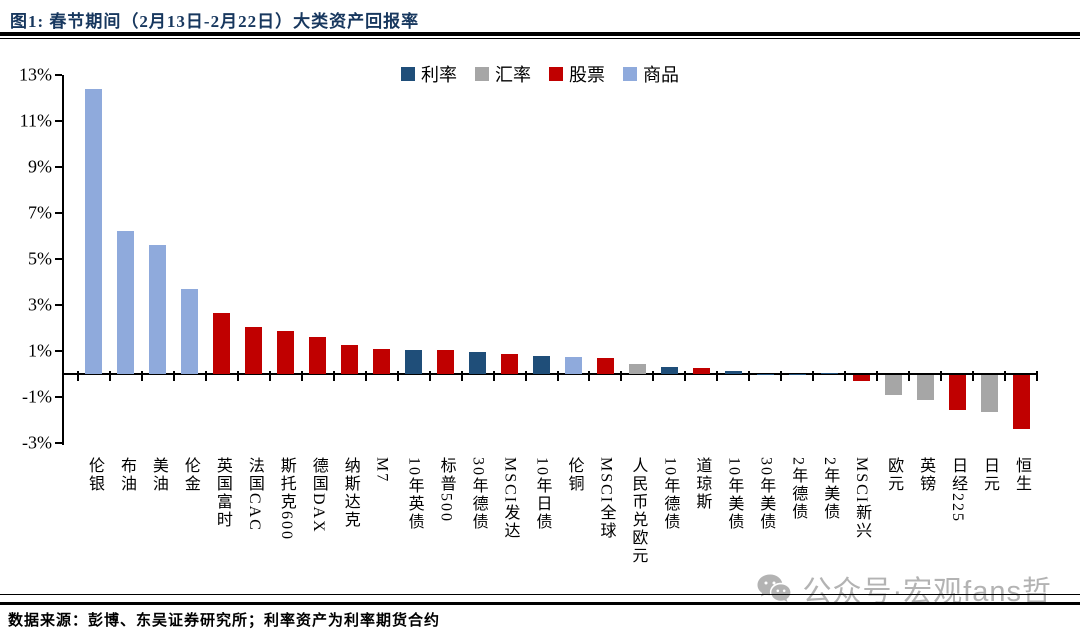 Image resolution: width=1080 pixels, height=635 pixels. Describe the element at coordinates (446, 490) in the screenshot. I see `x-axis-label: 标普500` at that location.